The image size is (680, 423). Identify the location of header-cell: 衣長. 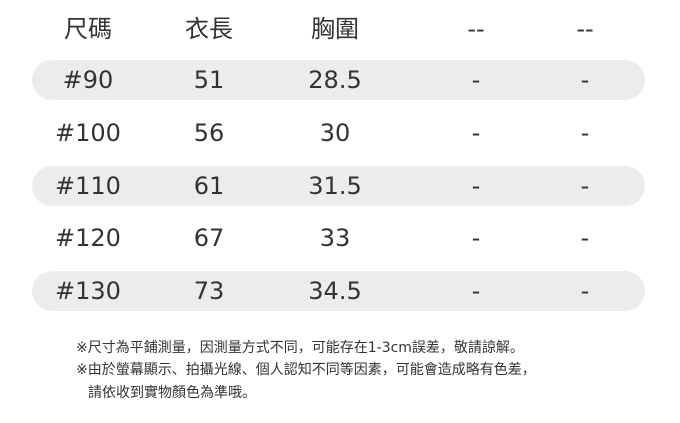
(209, 29).